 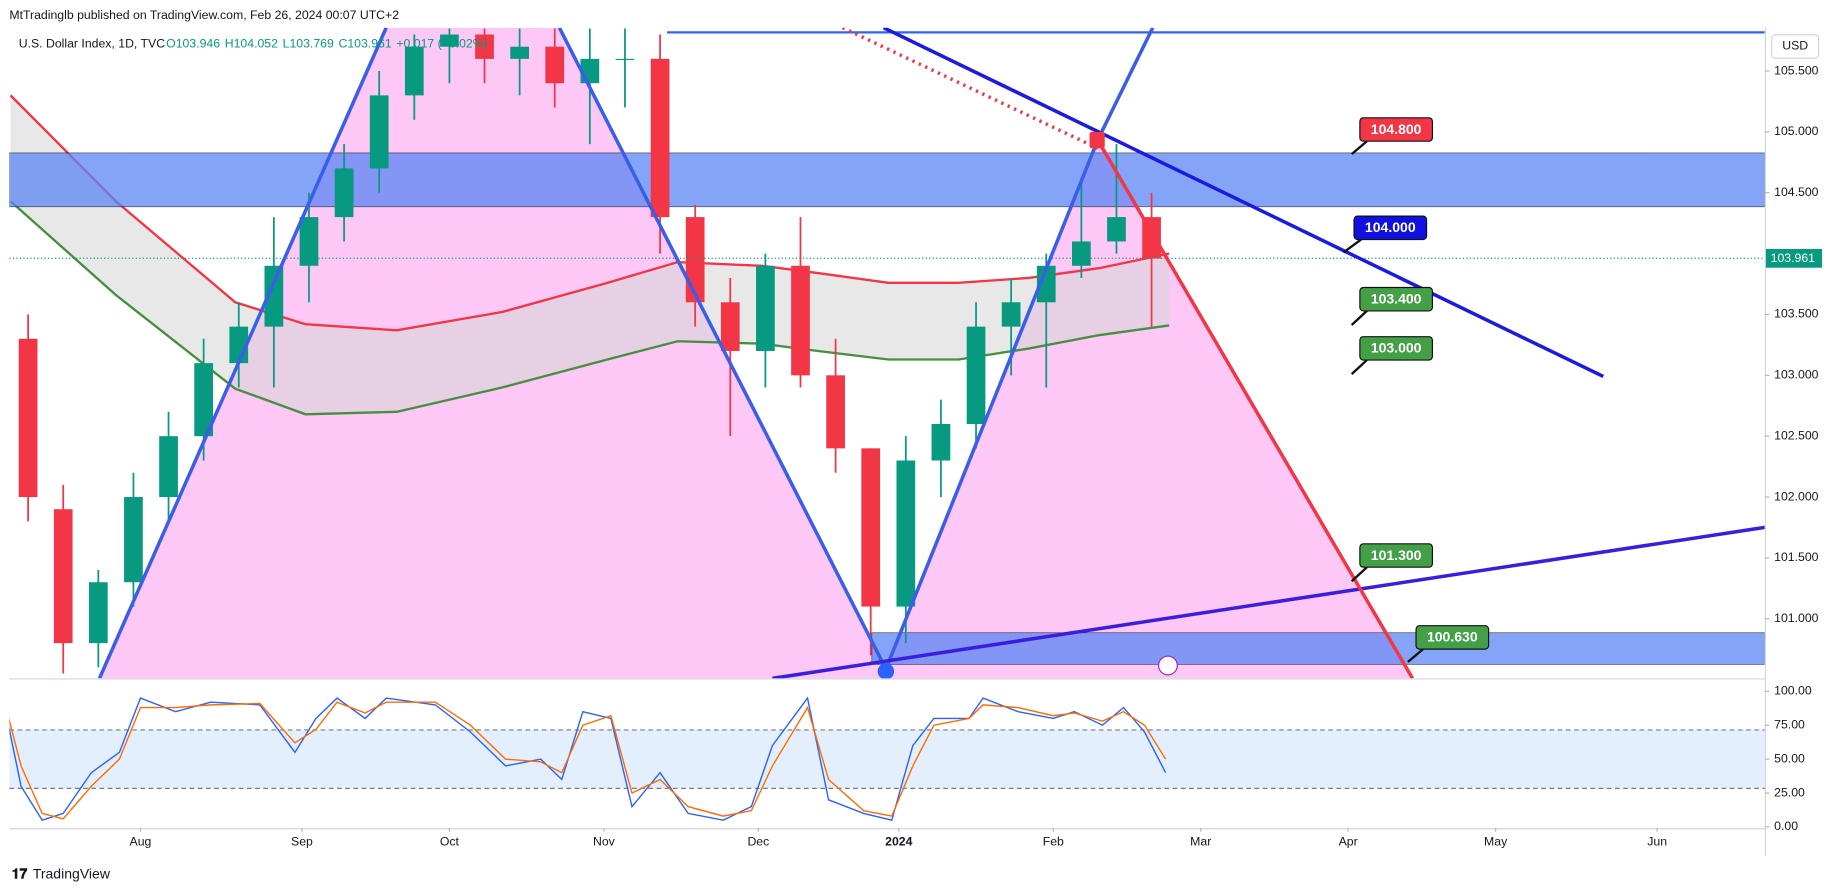 I want to click on stoch-lines, so click(x=588, y=759).